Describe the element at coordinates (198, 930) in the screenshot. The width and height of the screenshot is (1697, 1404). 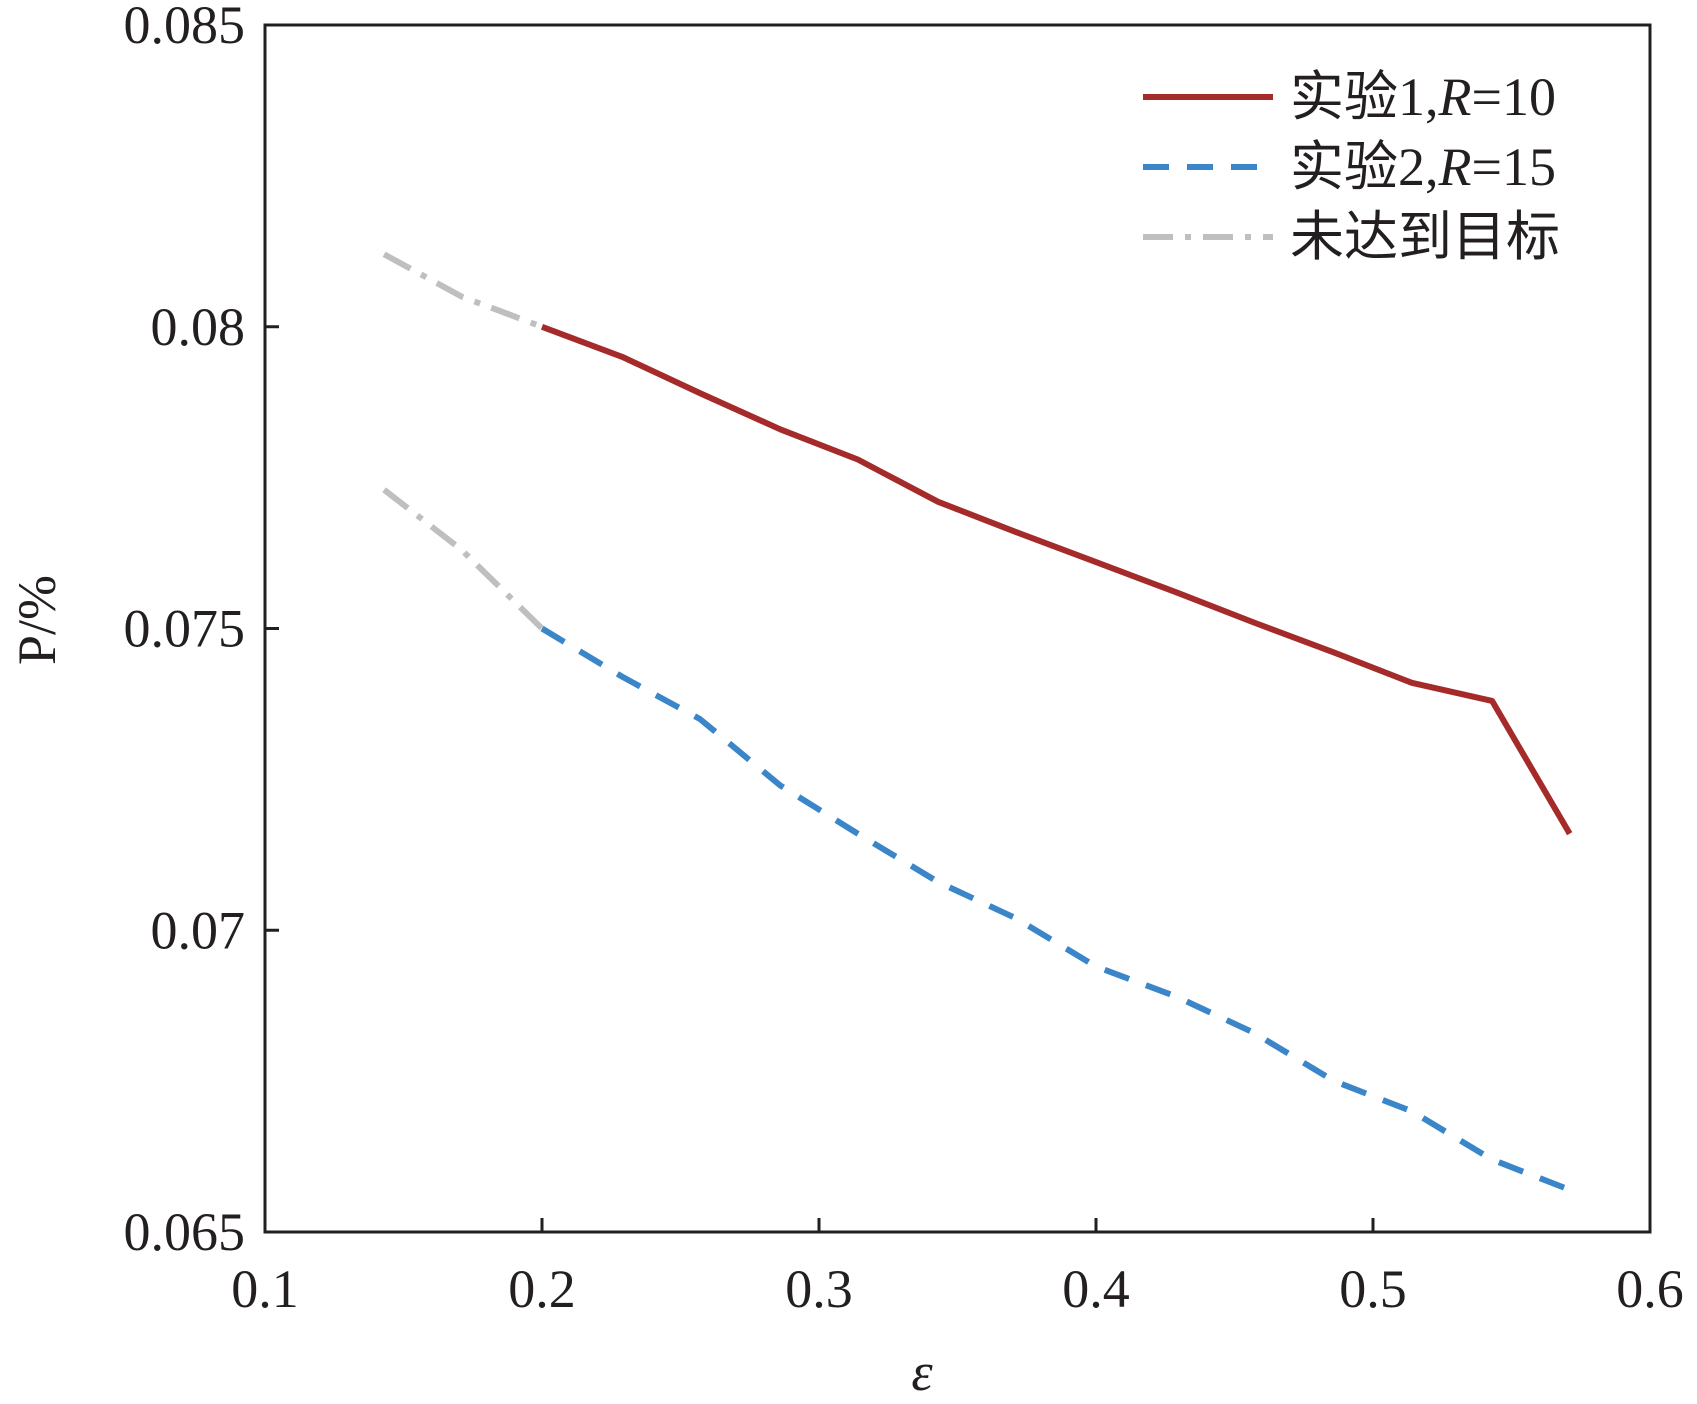
I see `y-tick-label: 0.07` at that location.